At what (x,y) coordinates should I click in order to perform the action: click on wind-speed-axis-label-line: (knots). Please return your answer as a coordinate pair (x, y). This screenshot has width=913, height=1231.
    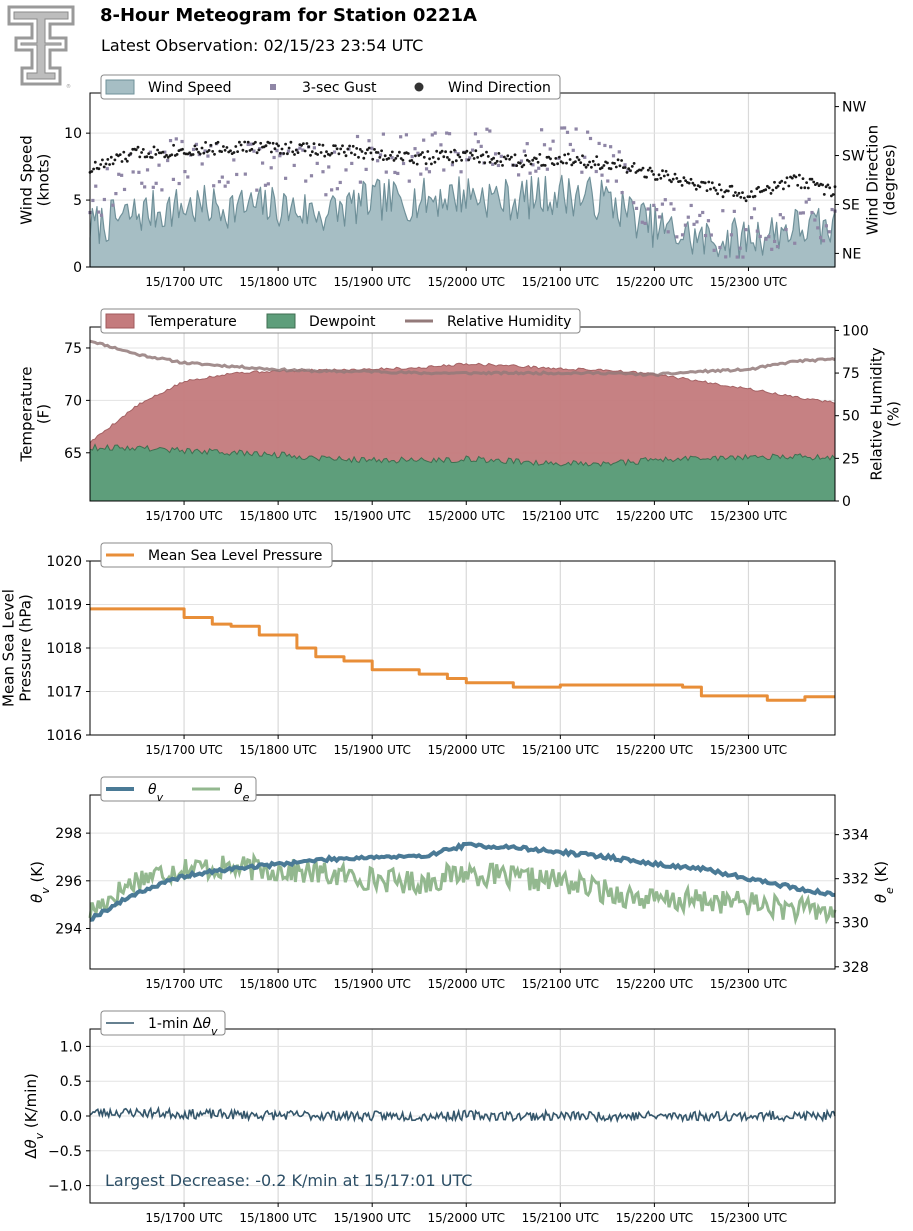
    Looking at the image, I should click on (44, 180).